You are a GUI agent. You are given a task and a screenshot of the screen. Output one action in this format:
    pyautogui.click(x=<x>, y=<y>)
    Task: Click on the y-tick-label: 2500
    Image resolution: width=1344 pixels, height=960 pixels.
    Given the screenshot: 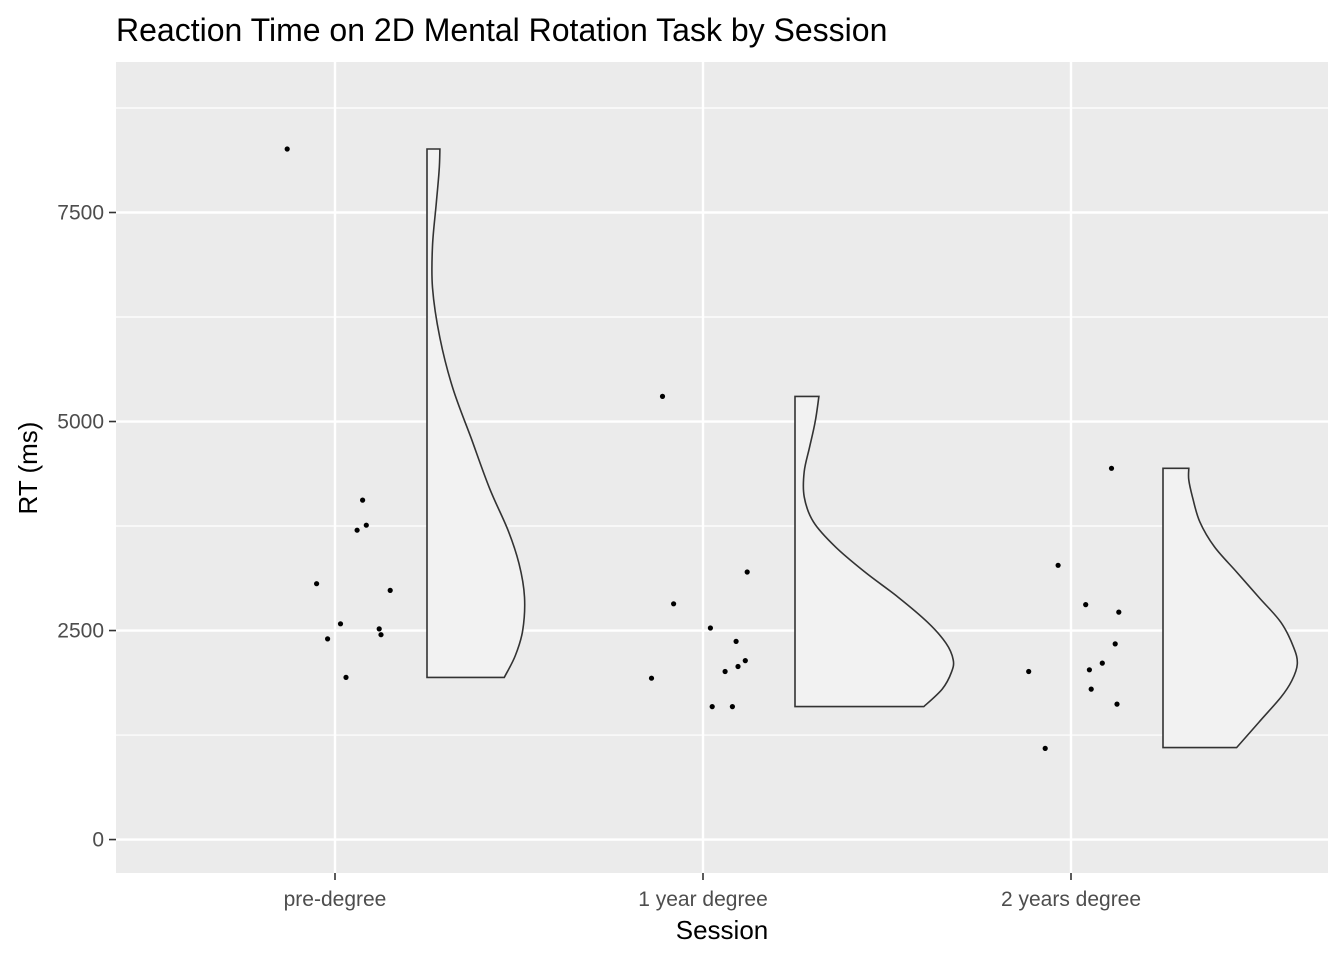 What is the action you would take?
    pyautogui.click(x=80, y=631)
    